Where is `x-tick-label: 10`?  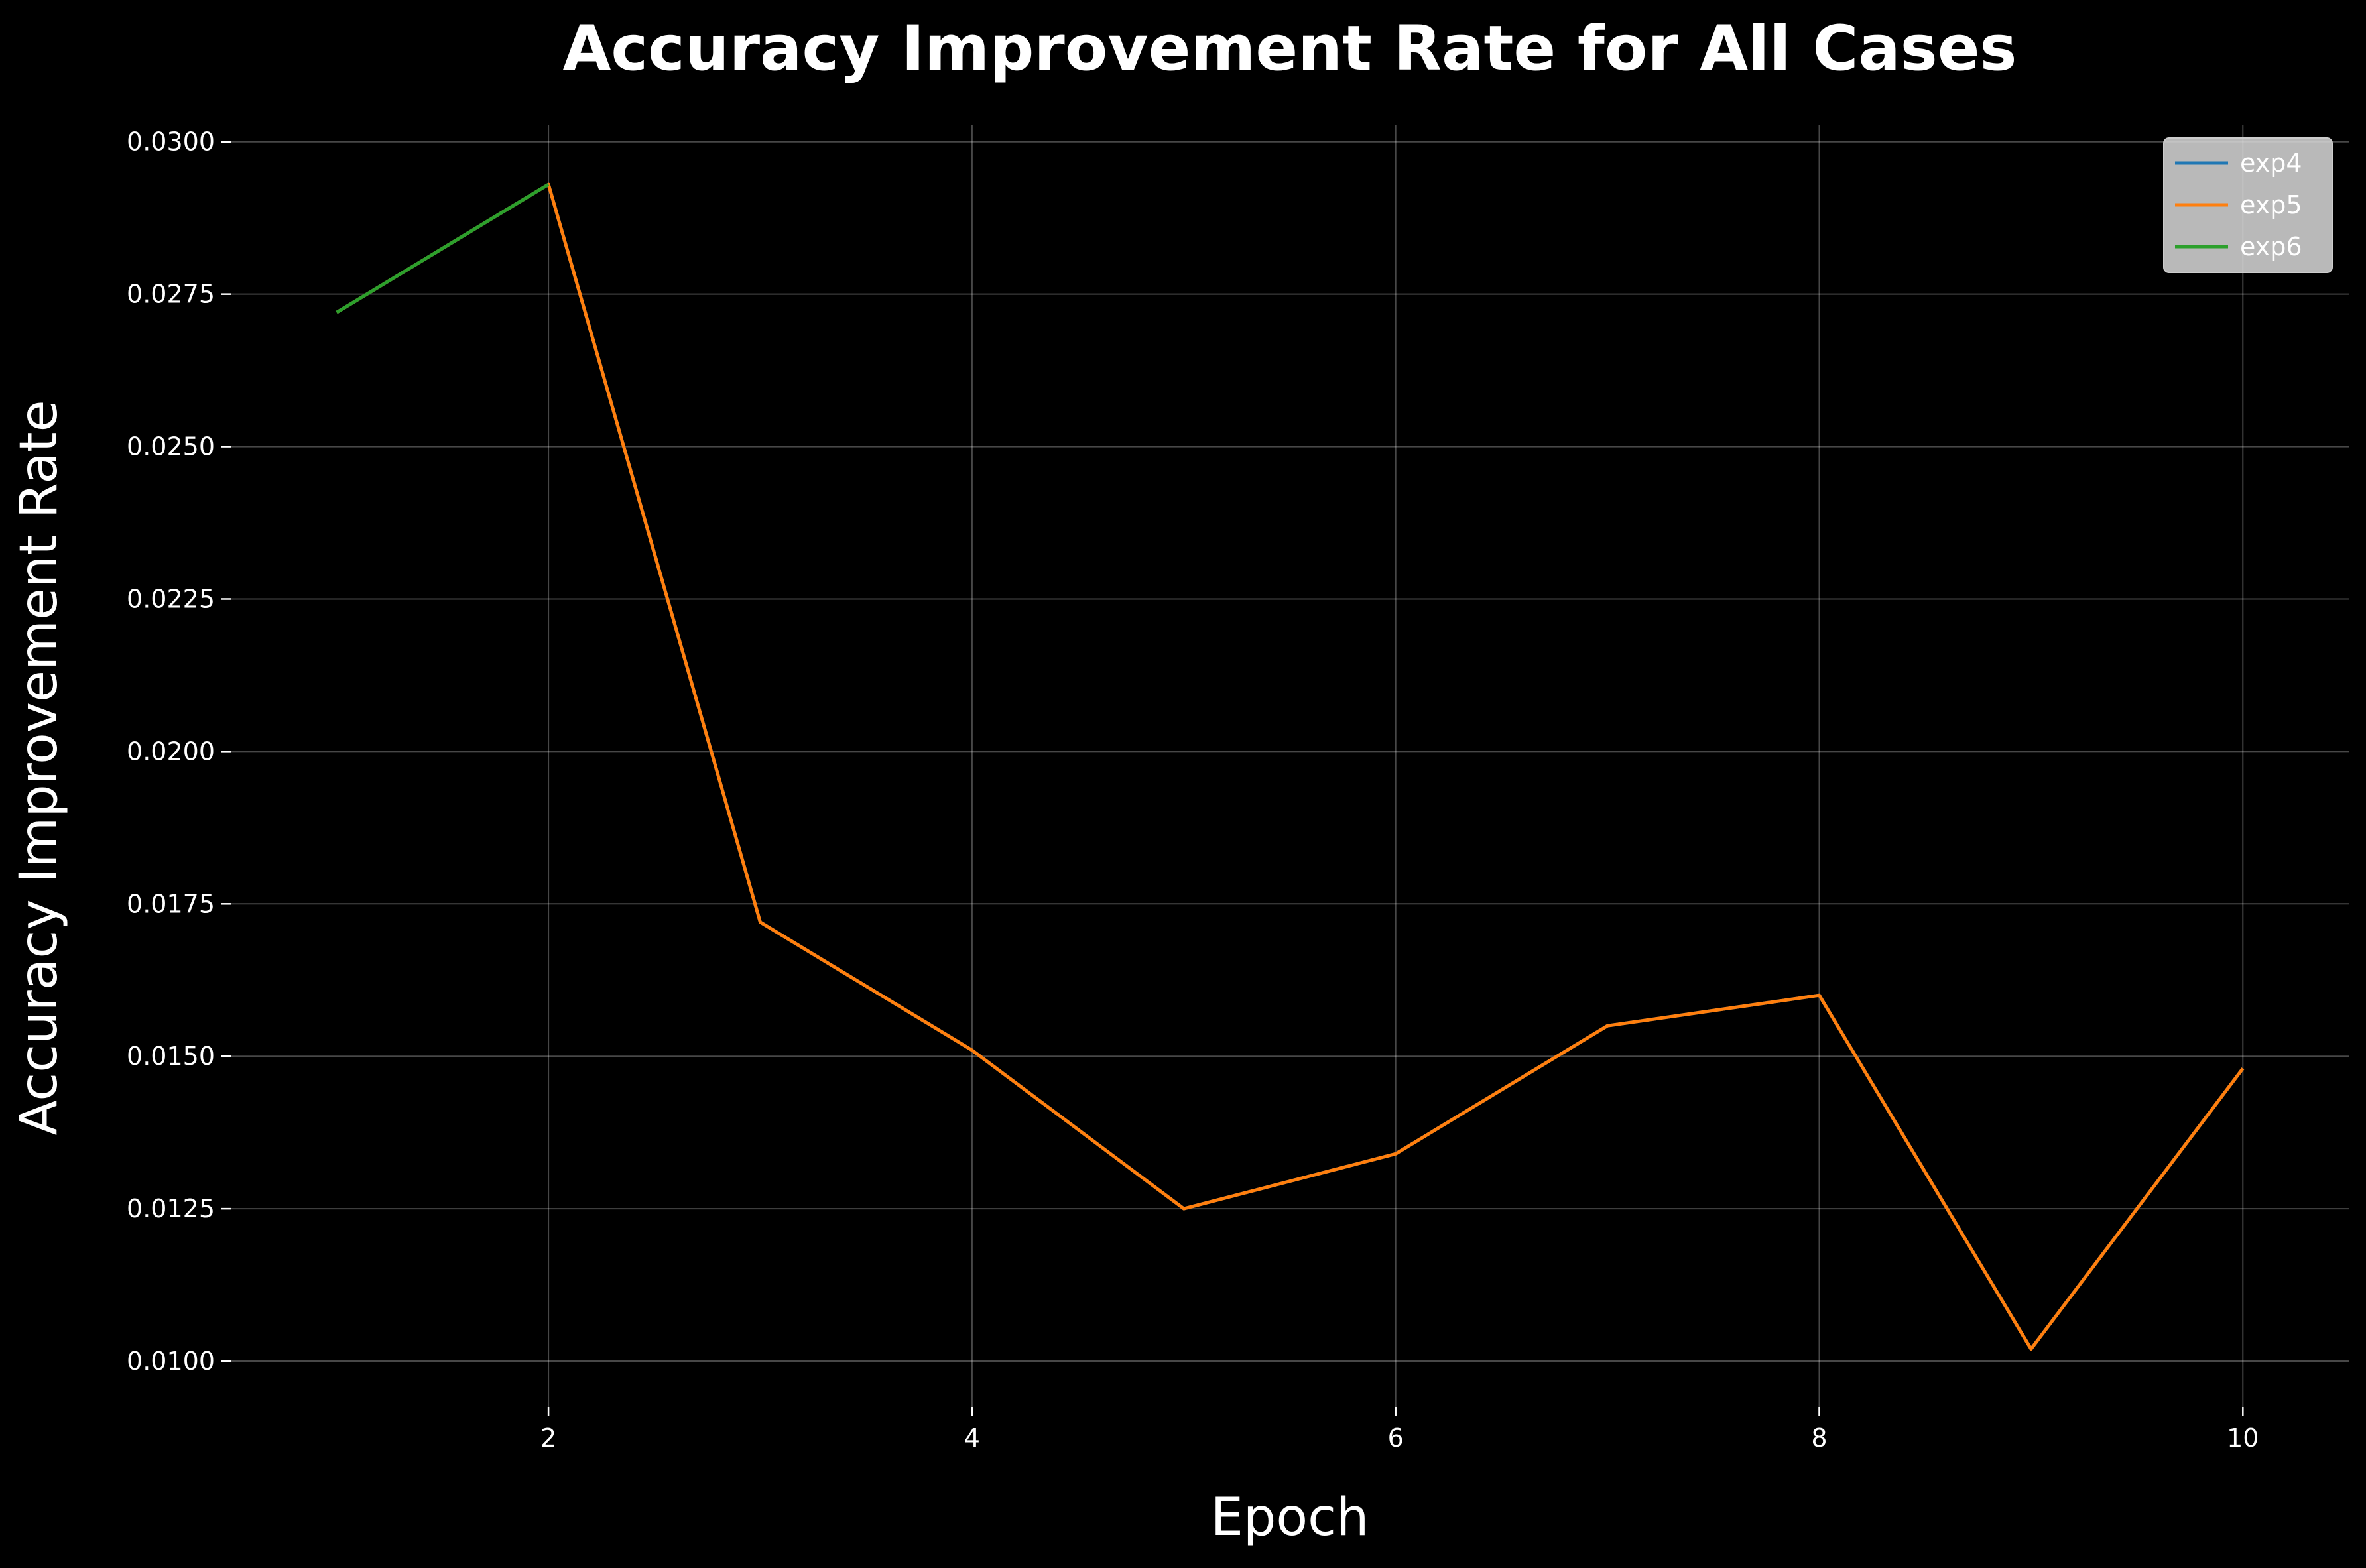 x-tick-label: 10 is located at coordinates (2243, 1438).